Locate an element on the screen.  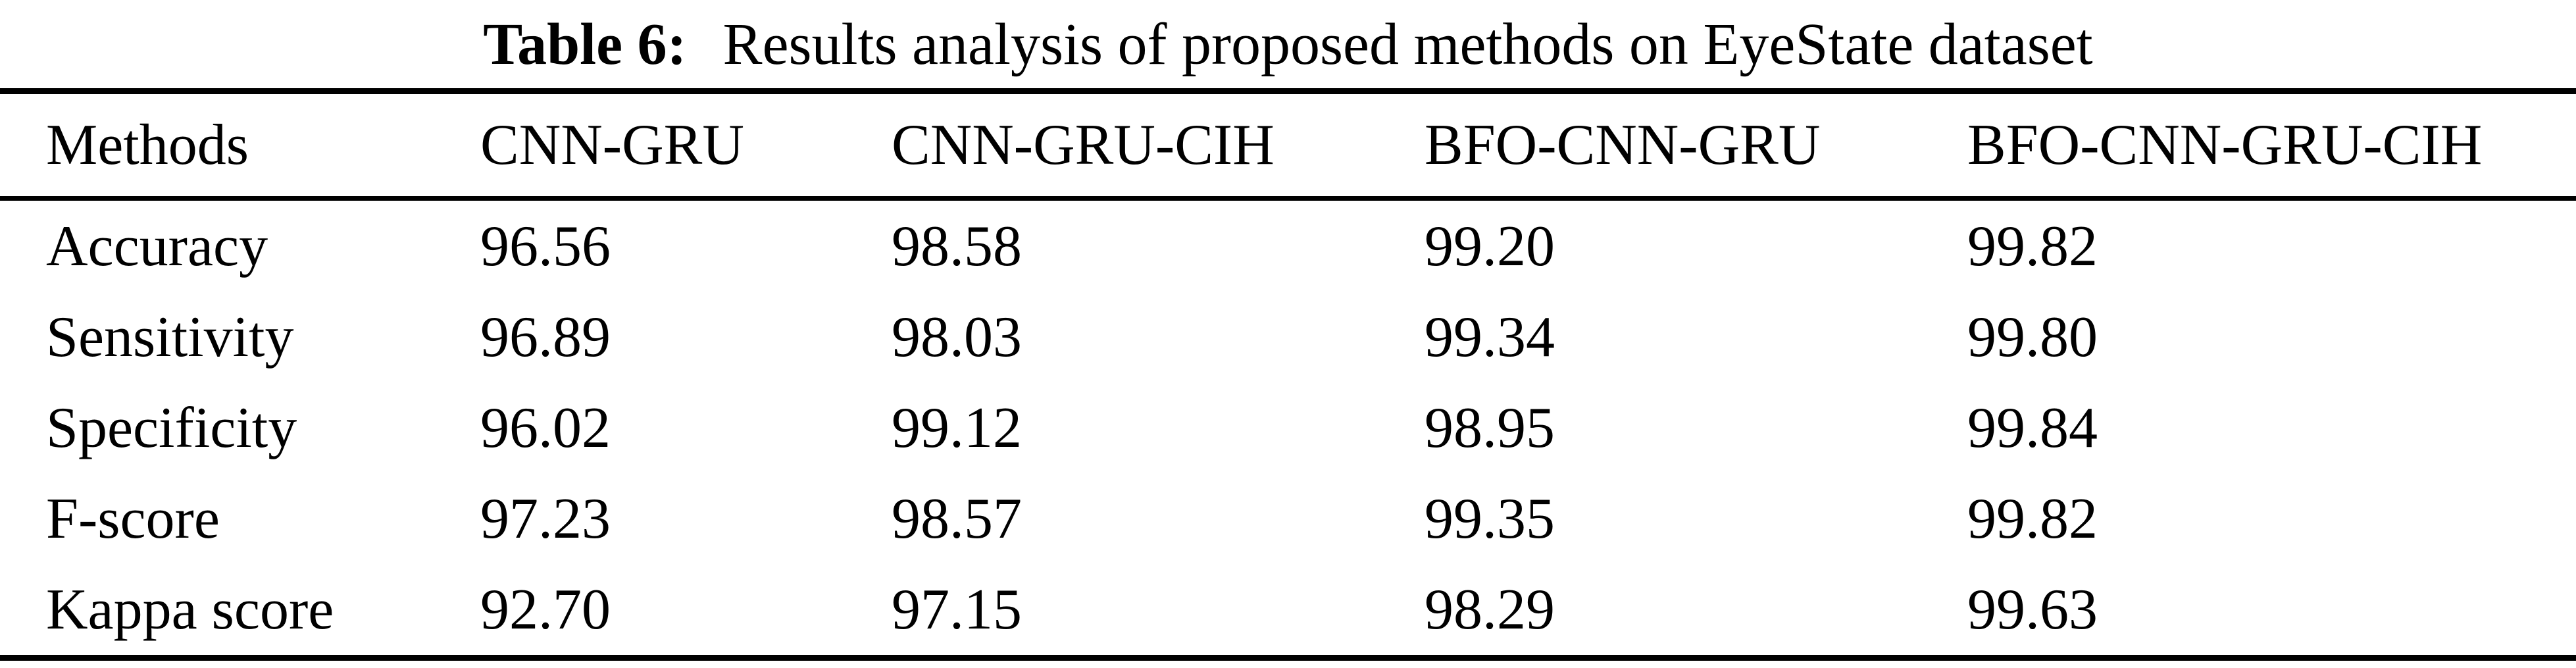
row-label: Kappa score is located at coordinates (190, 609).